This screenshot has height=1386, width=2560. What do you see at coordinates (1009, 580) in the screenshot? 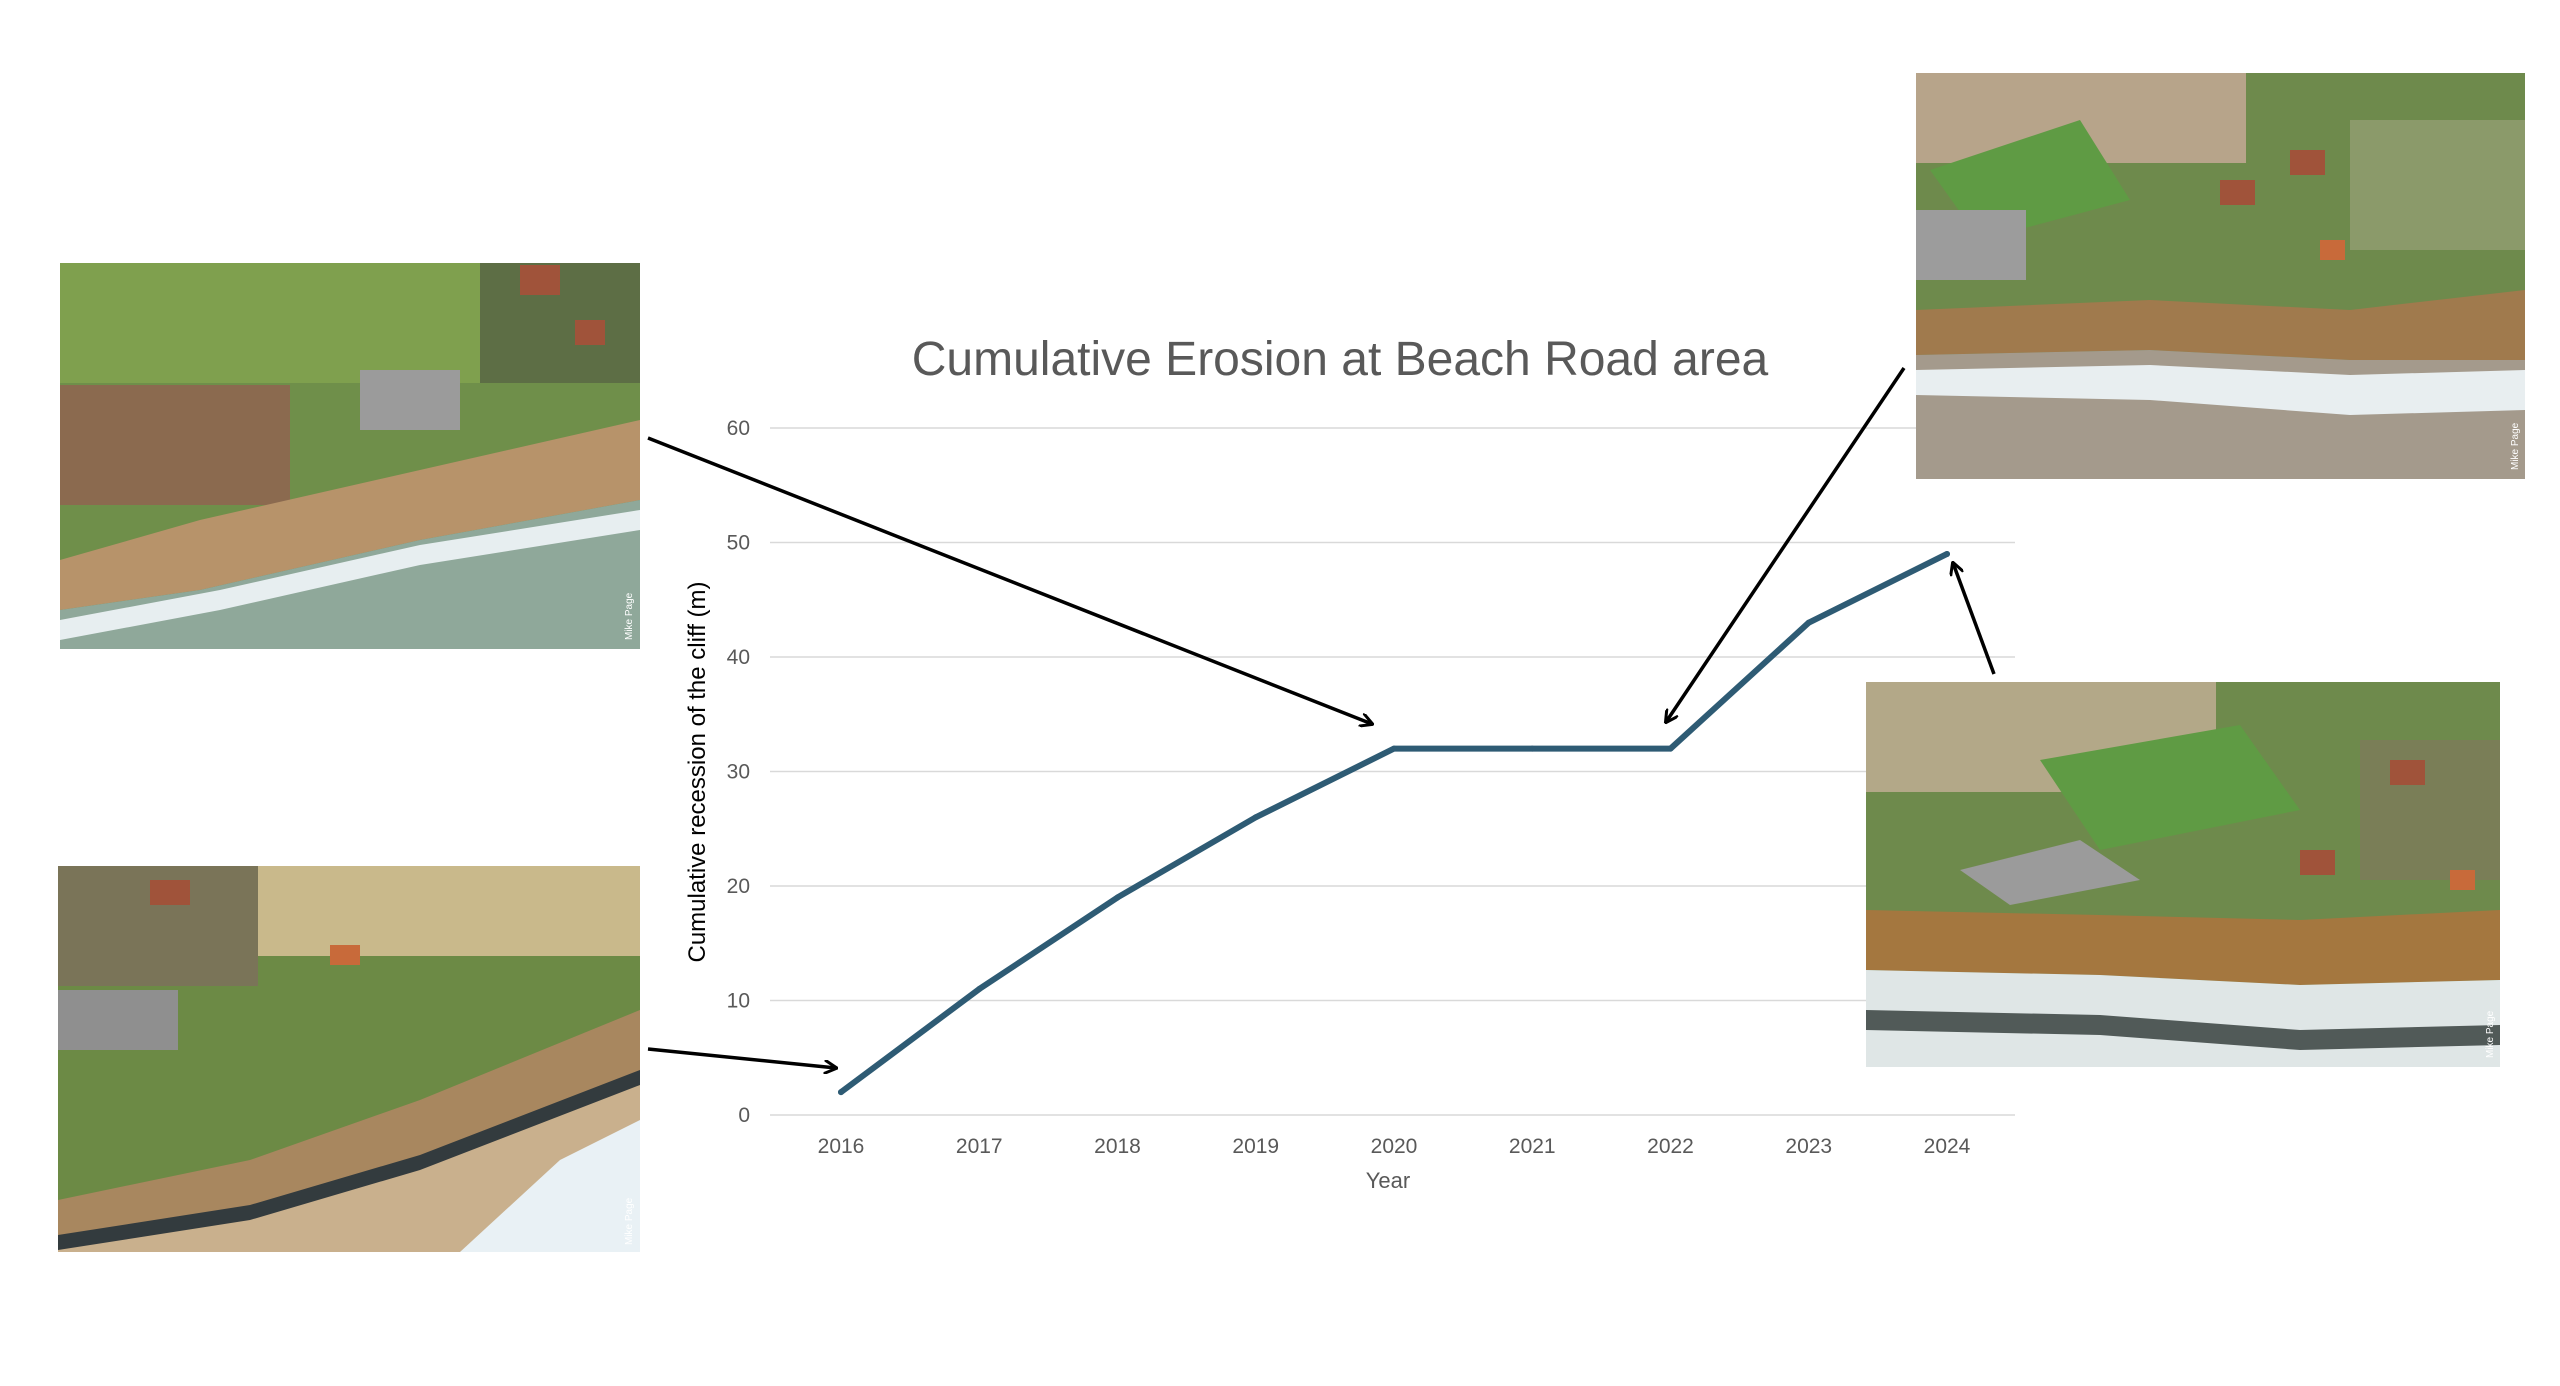
I see `arrow-top-left-to-2020` at bounding box center [1009, 580].